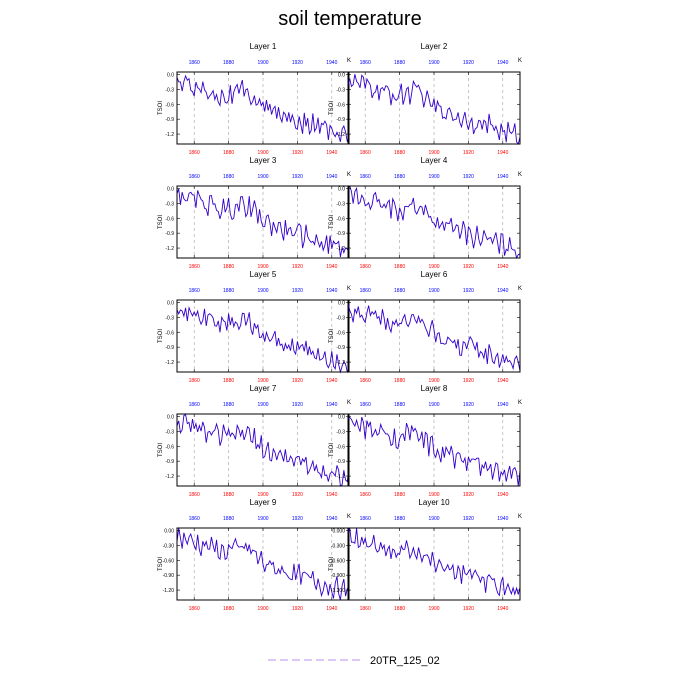  What do you see at coordinates (434, 46) in the screenshot?
I see `panel-title: Layer 2` at bounding box center [434, 46].